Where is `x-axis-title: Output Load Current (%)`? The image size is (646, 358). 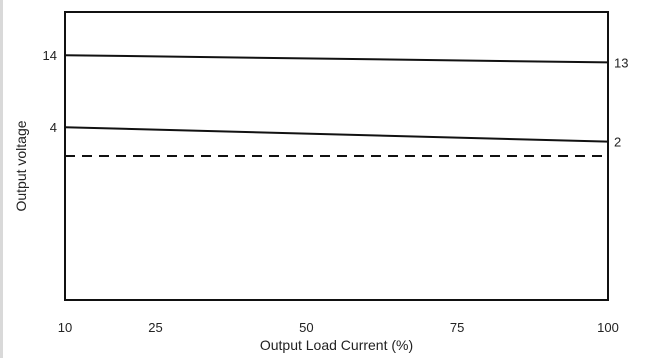 x-axis-title: Output Load Current (%) is located at coordinates (336, 345).